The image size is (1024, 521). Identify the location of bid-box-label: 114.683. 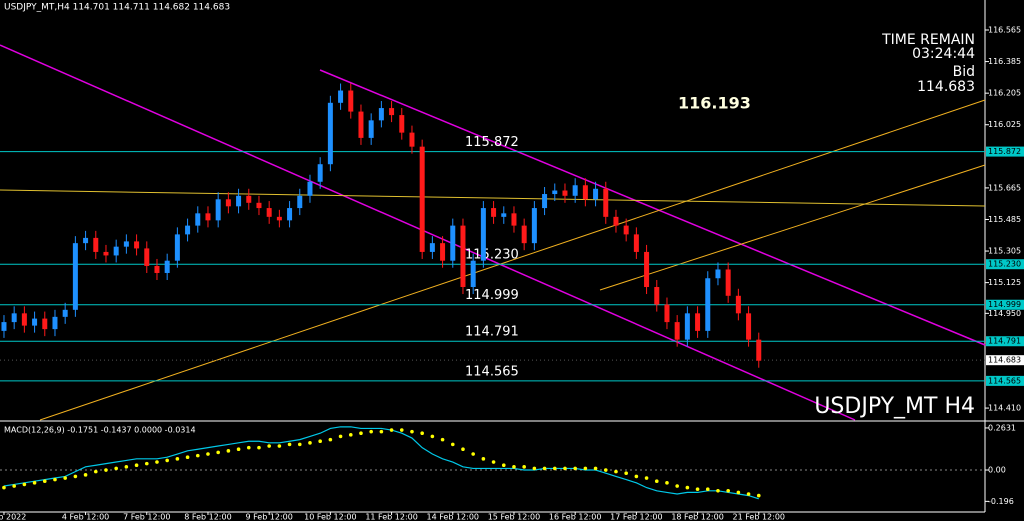
(1004, 360).